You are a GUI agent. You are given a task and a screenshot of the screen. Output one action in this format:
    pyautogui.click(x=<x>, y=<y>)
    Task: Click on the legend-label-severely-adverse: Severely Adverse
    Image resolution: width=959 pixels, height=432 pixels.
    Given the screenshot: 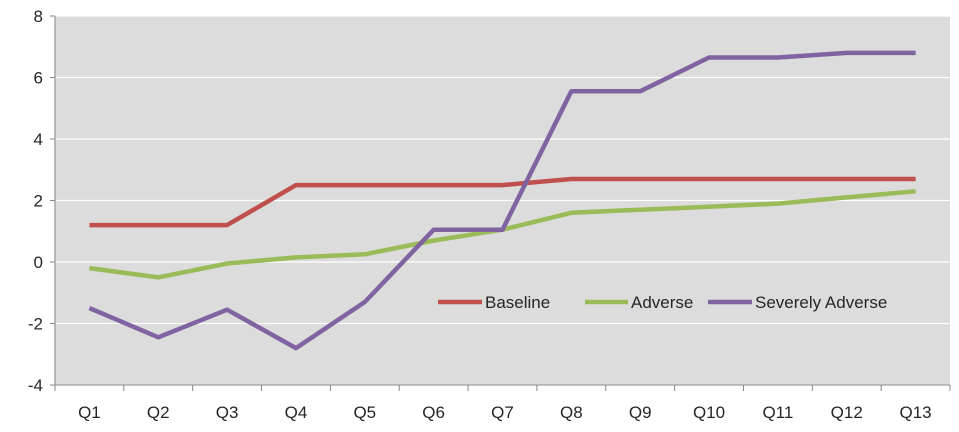 What is the action you would take?
    pyautogui.click(x=821, y=302)
    